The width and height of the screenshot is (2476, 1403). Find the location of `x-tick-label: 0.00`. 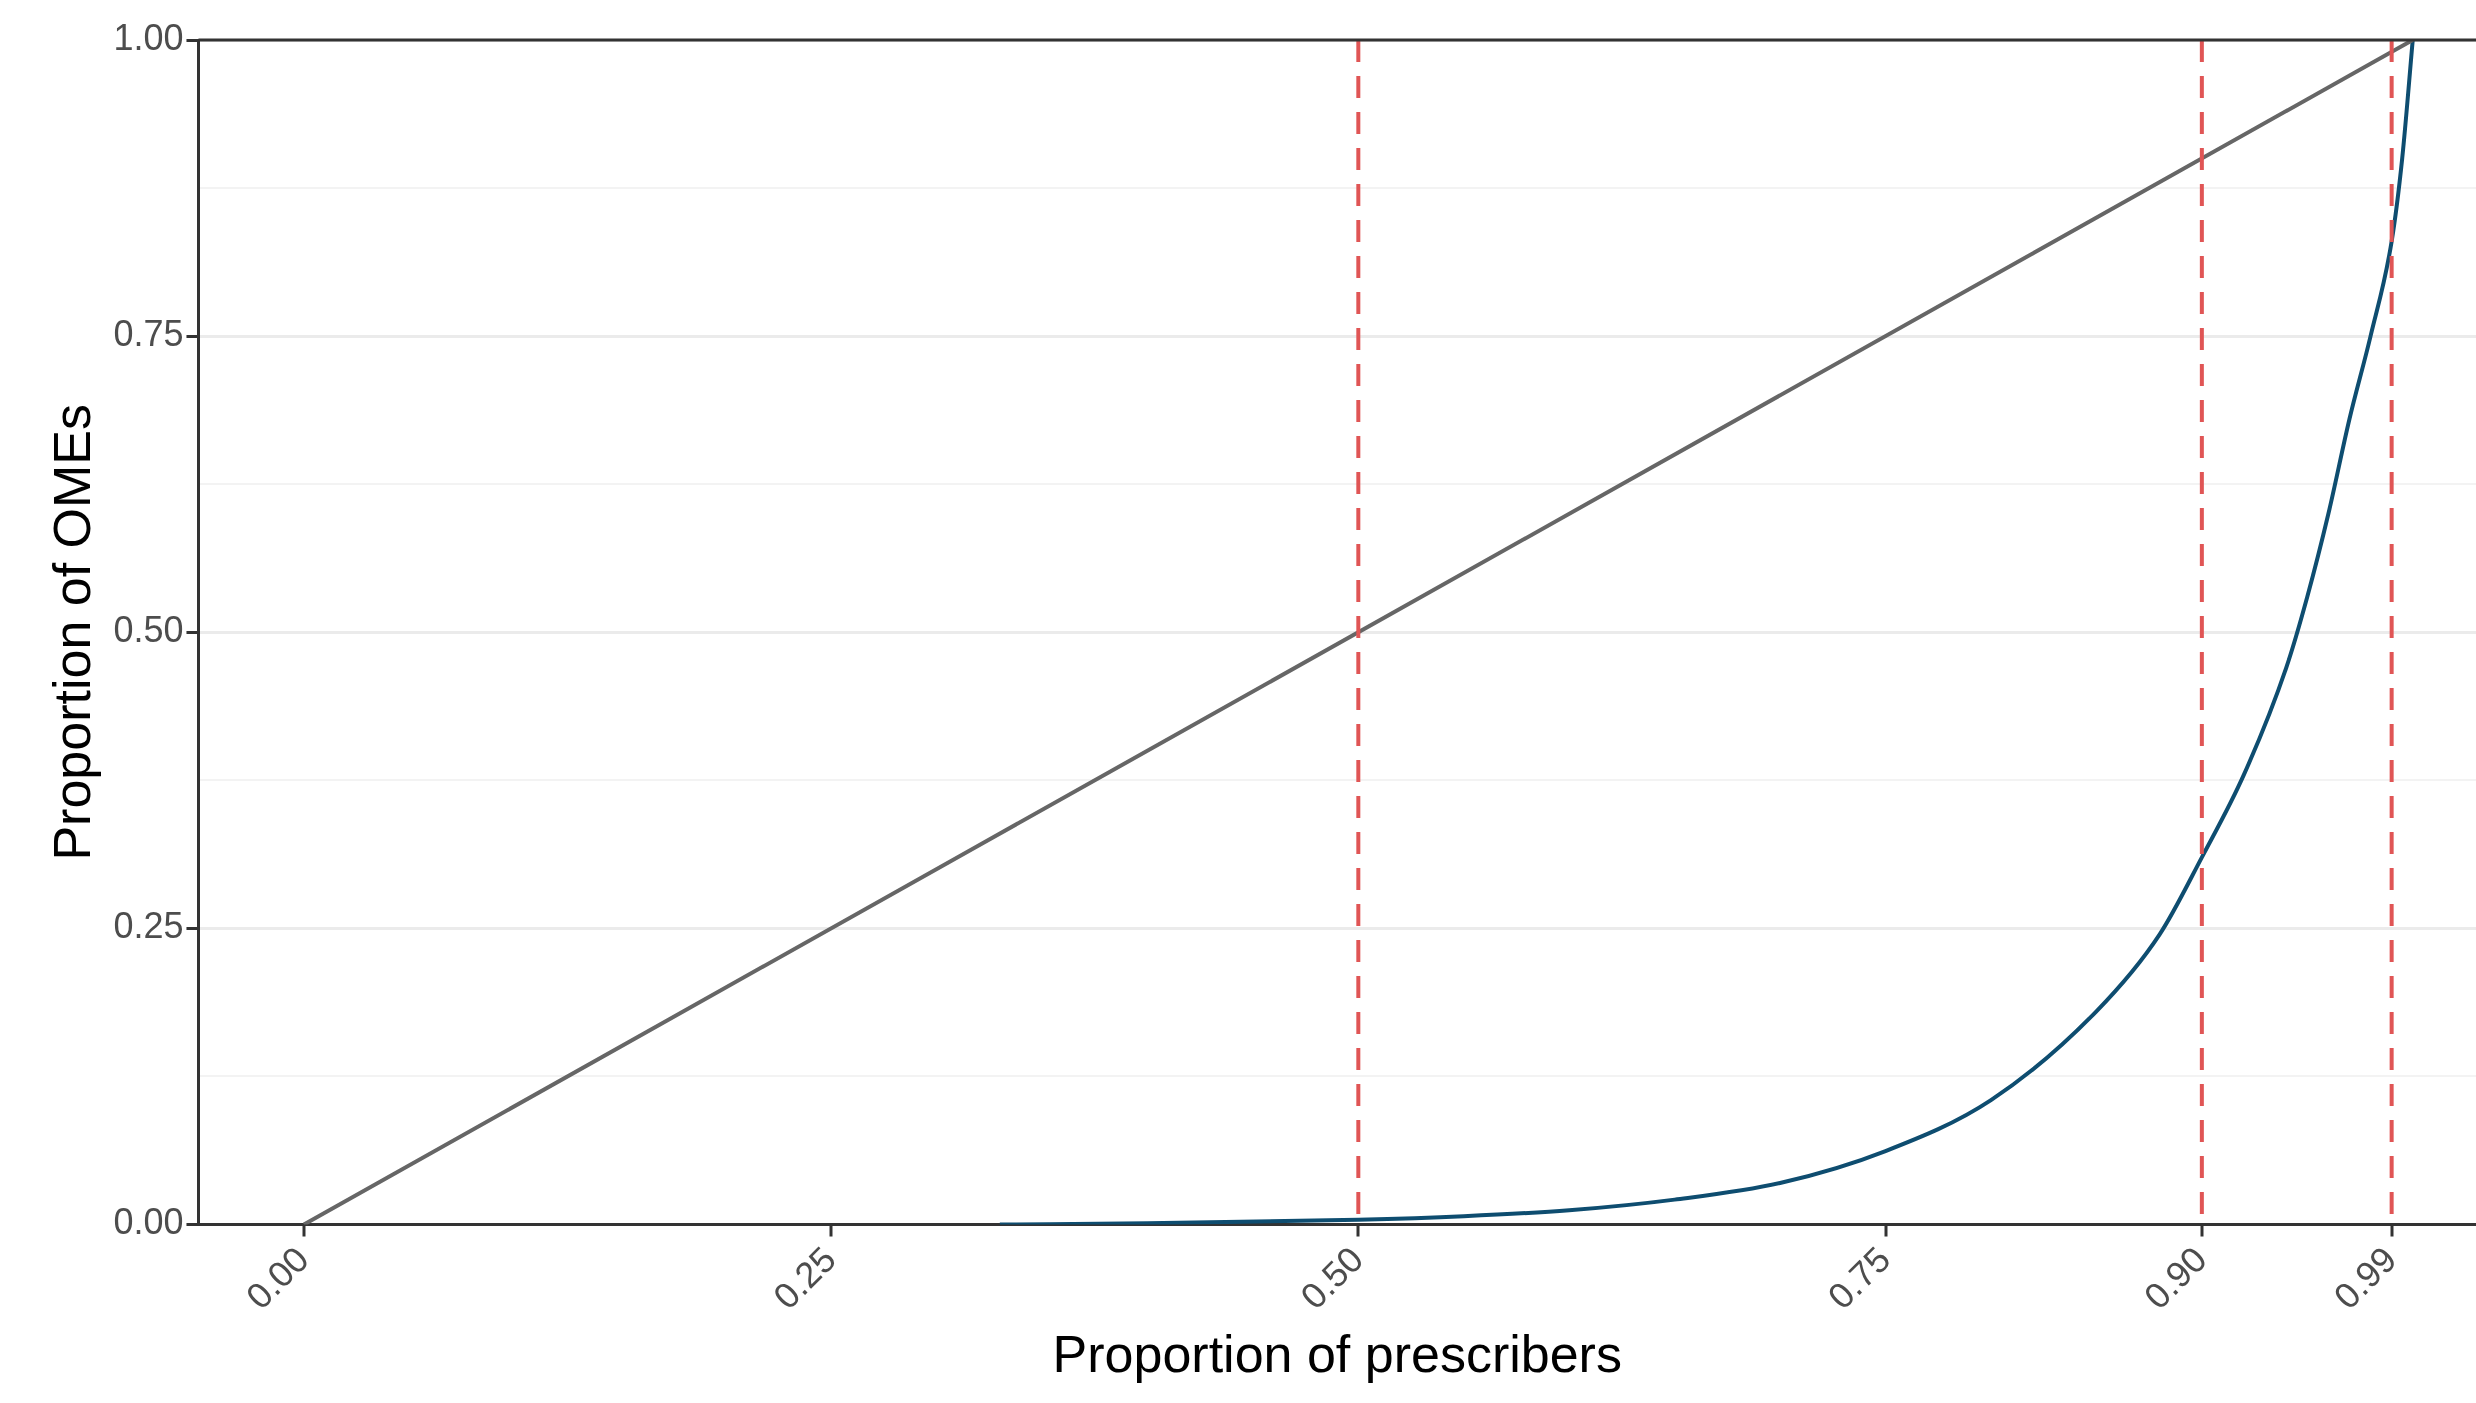

x-tick-label: 0.00 is located at coordinates (277, 1278).